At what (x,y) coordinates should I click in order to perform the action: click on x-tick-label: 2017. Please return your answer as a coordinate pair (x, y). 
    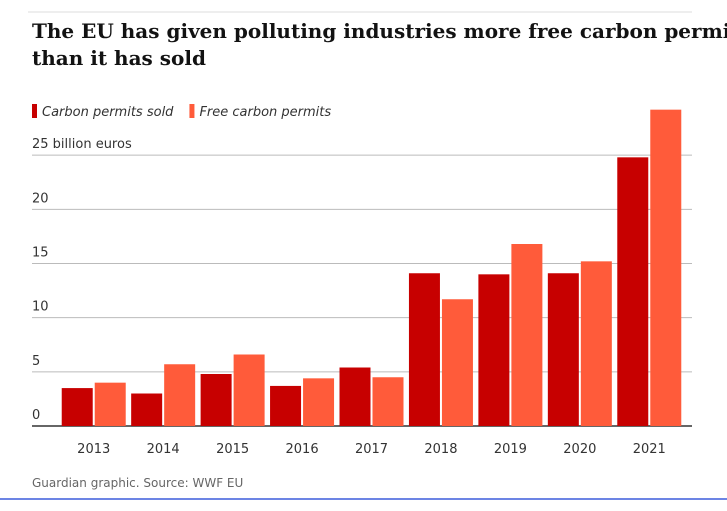
    Looking at the image, I should click on (371, 449).